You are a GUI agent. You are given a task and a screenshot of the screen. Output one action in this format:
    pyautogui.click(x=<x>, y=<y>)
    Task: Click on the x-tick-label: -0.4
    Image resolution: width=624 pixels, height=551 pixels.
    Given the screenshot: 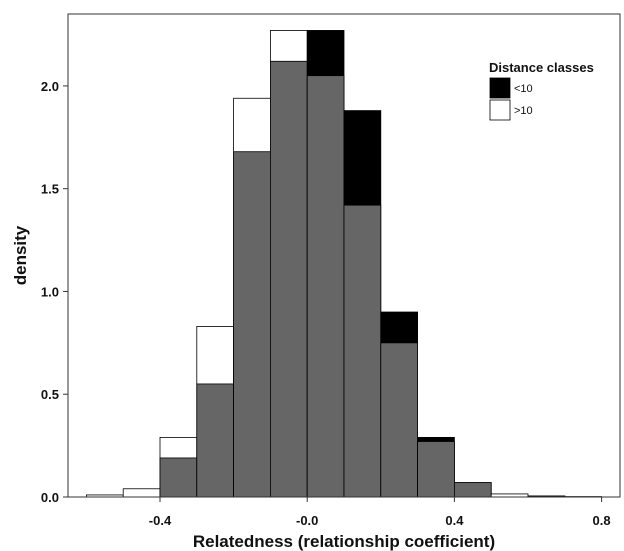 What is the action you would take?
    pyautogui.click(x=160, y=520)
    